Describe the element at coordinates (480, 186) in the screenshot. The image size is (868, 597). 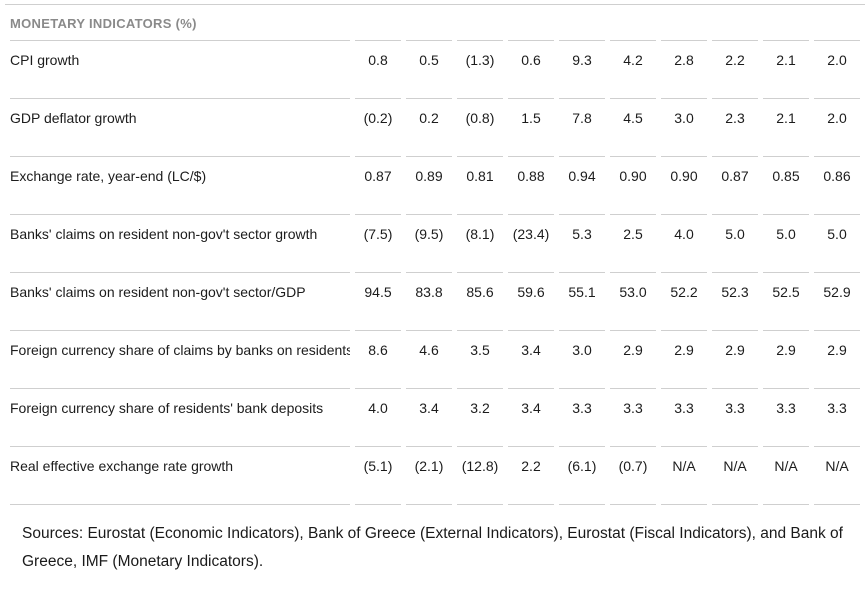
I see `row-value: 0.81` at that location.